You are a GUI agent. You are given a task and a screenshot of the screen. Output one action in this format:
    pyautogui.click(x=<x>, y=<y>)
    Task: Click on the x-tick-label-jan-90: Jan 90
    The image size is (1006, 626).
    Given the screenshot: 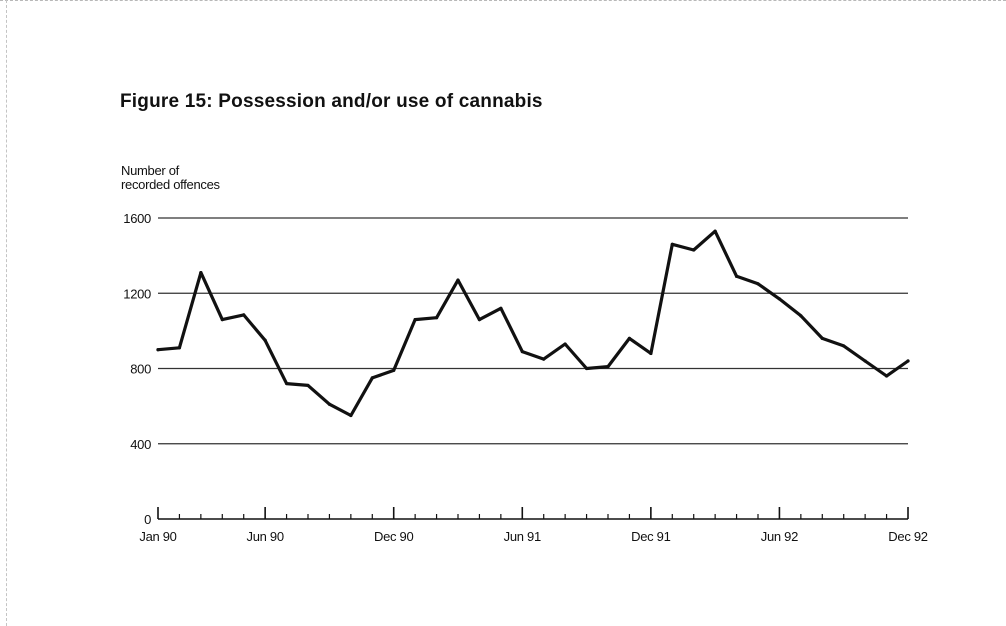 What is the action you would take?
    pyautogui.click(x=157, y=536)
    